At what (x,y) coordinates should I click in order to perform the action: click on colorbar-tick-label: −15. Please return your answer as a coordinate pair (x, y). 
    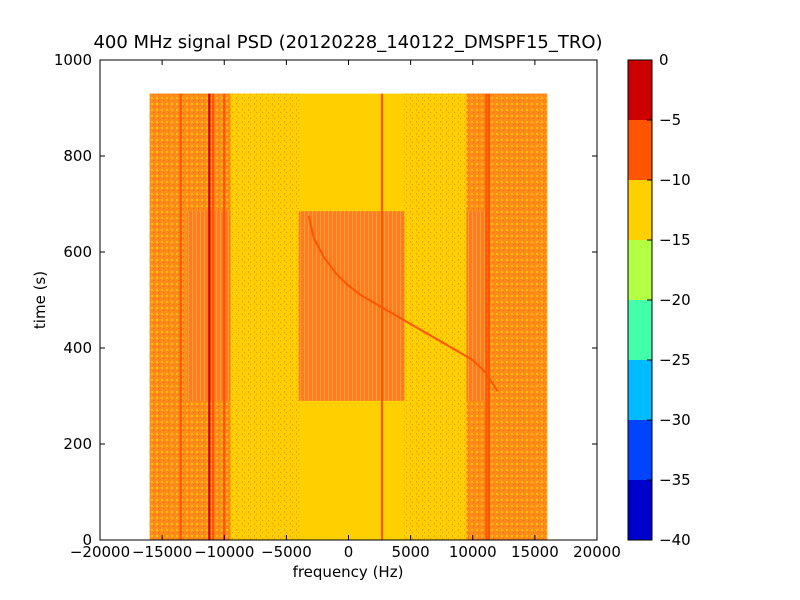
    Looking at the image, I should click on (675, 240).